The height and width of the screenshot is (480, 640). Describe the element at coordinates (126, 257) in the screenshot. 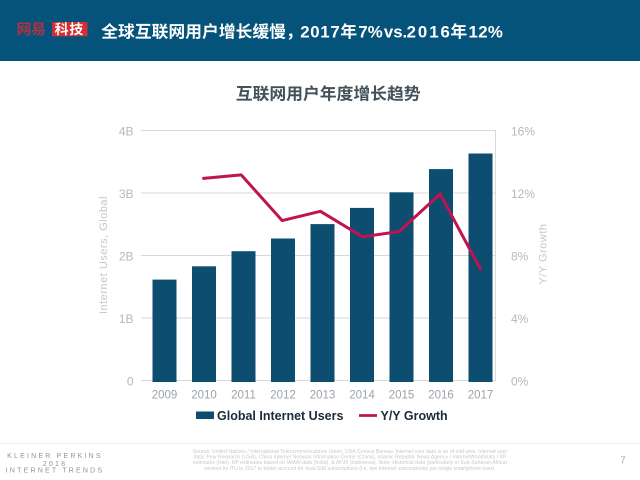

I see `svg-text: 2B` at that location.